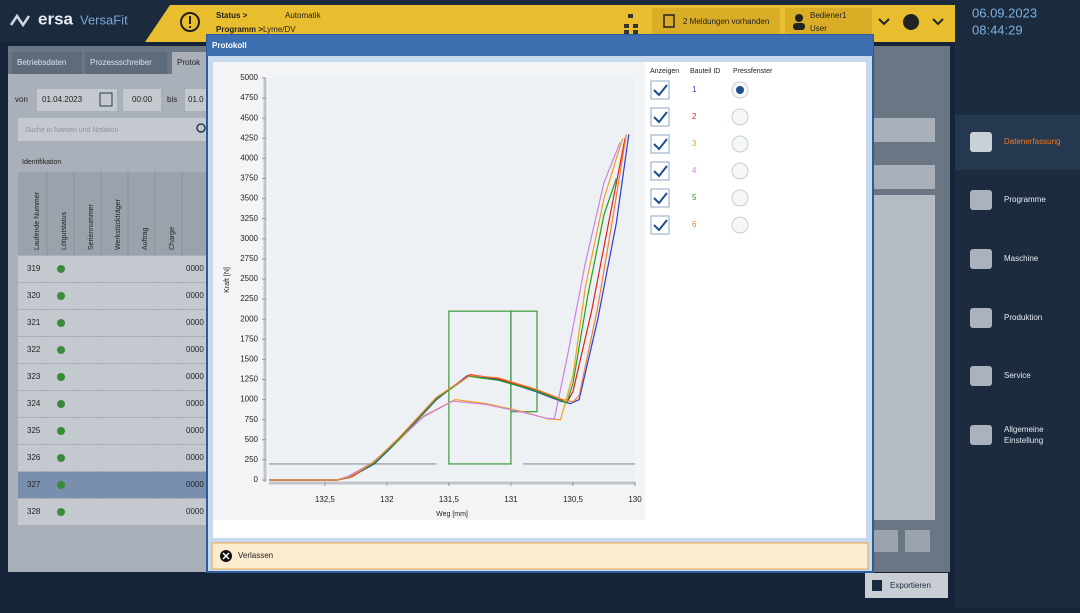  I want to click on status-label: Status >, so click(232, 15).